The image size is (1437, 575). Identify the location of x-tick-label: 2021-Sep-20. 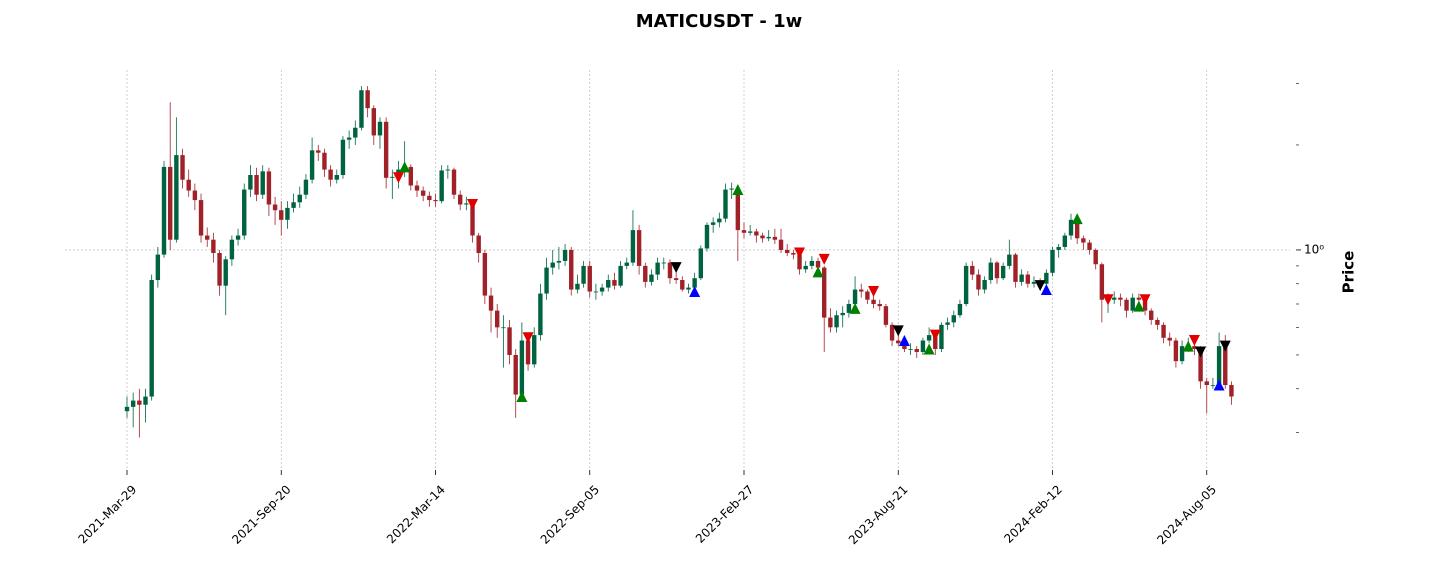
(261, 514).